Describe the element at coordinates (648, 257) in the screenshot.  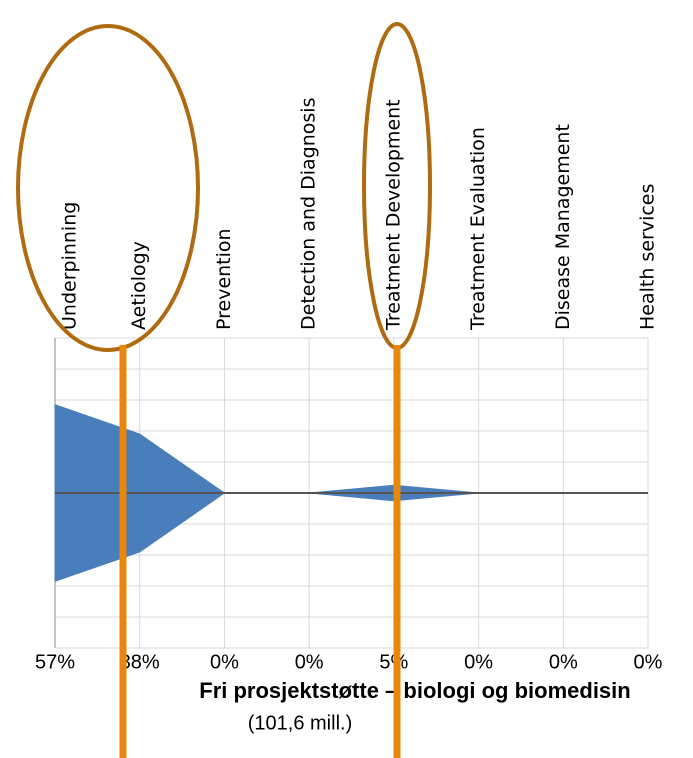
I see `category-label: Health services` at that location.